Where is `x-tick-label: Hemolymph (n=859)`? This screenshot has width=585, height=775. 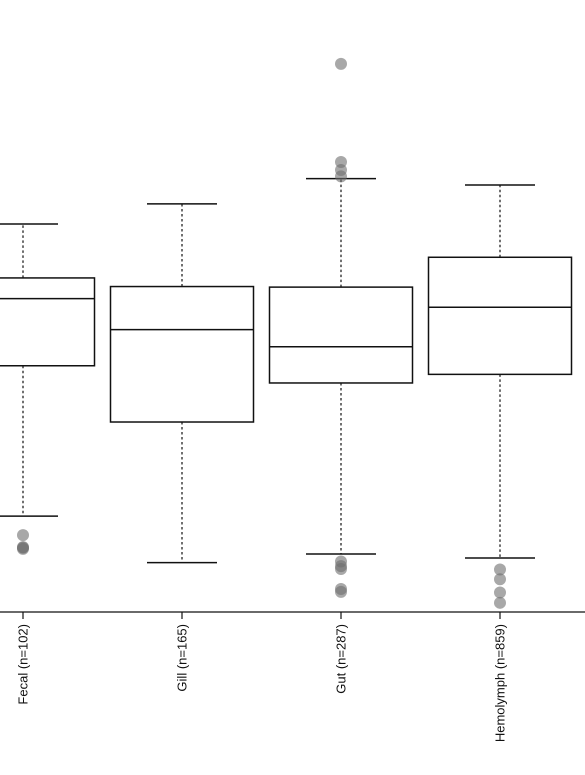
x-tick-label: Hemolymph (n=859) is located at coordinates (500, 683).